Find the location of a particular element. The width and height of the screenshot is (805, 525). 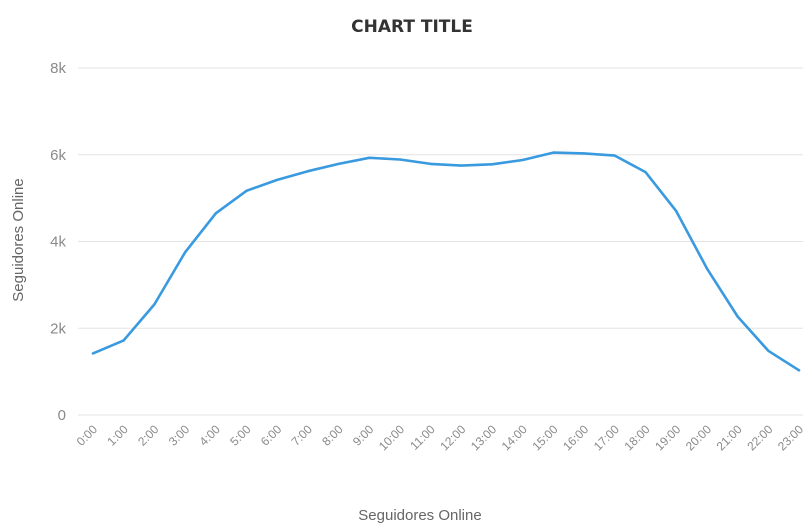

x-tick-label: 0:00 is located at coordinates (87, 435).